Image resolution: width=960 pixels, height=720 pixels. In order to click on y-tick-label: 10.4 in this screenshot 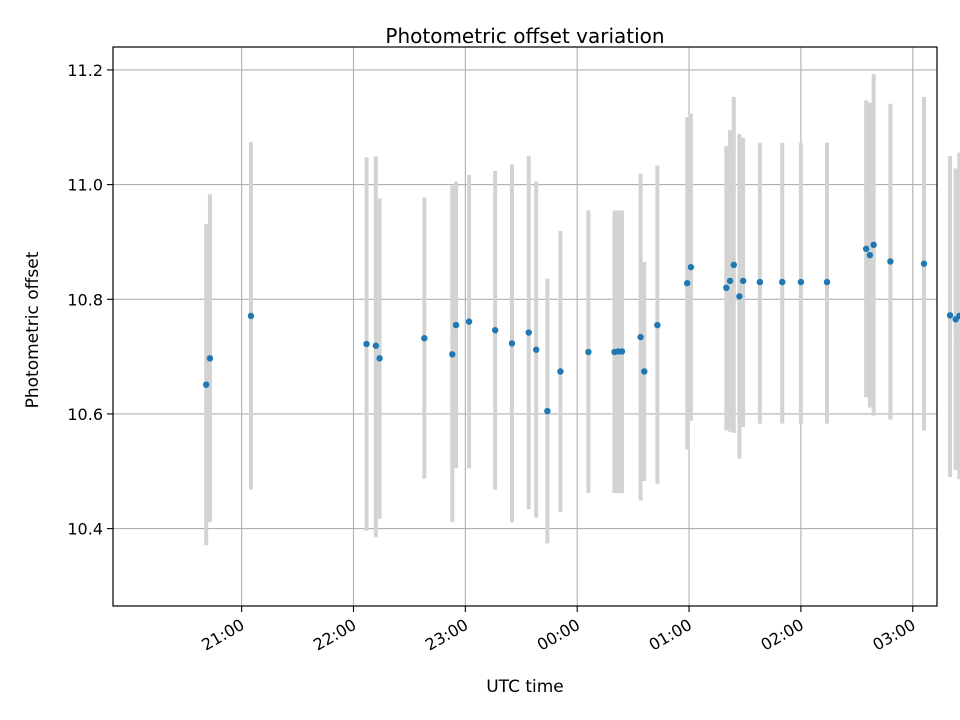, I will do `click(85, 529)`.